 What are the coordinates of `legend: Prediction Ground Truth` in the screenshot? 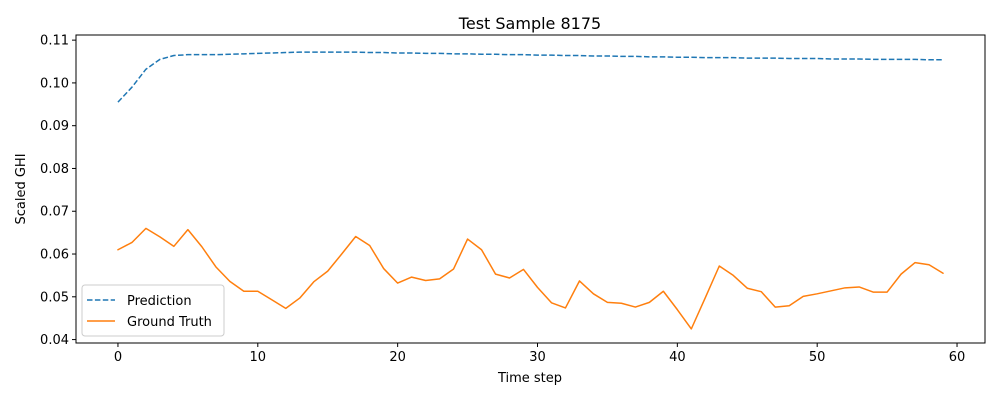 It's located at (153, 310).